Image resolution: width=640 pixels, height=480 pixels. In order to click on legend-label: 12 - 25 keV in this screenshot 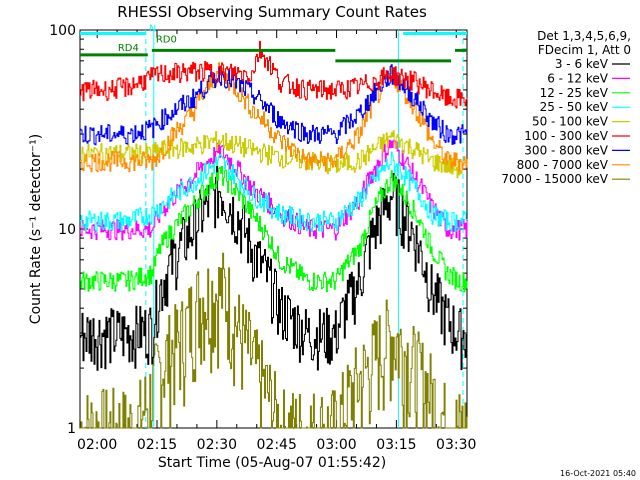, I will do `click(574, 93)`.